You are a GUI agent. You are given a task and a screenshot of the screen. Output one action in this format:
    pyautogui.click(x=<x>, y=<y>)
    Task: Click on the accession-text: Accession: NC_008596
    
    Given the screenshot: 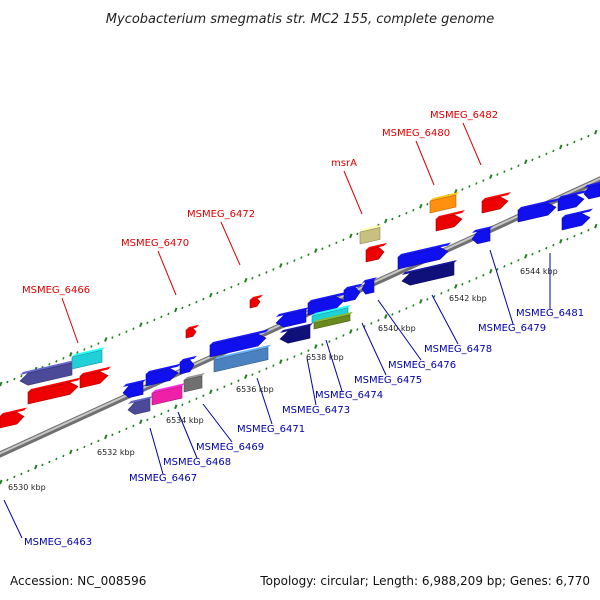 What is the action you would take?
    pyautogui.click(x=78, y=581)
    